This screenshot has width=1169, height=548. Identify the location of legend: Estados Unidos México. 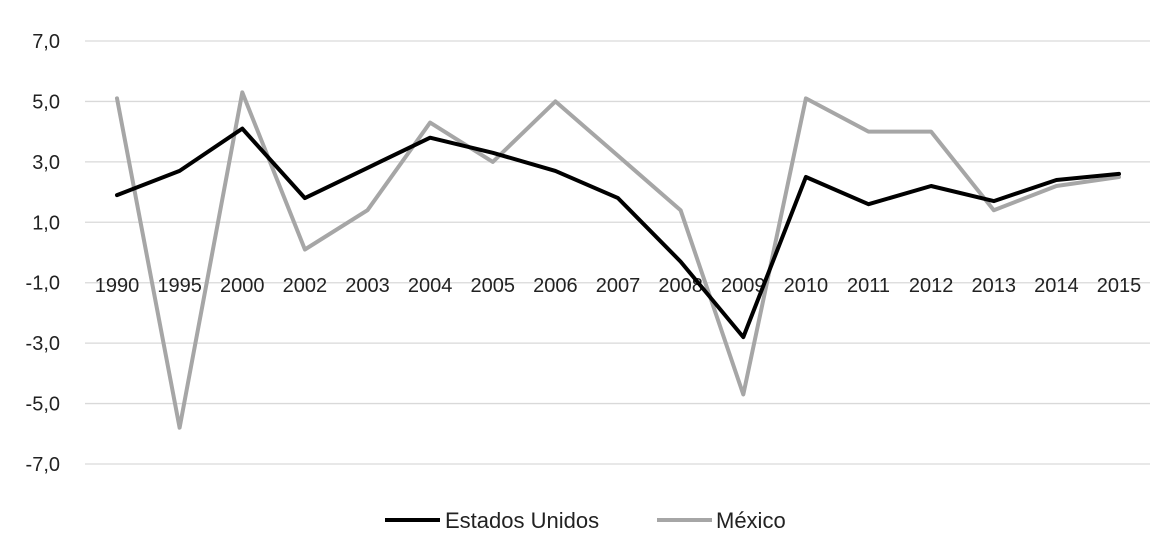
(585, 520).